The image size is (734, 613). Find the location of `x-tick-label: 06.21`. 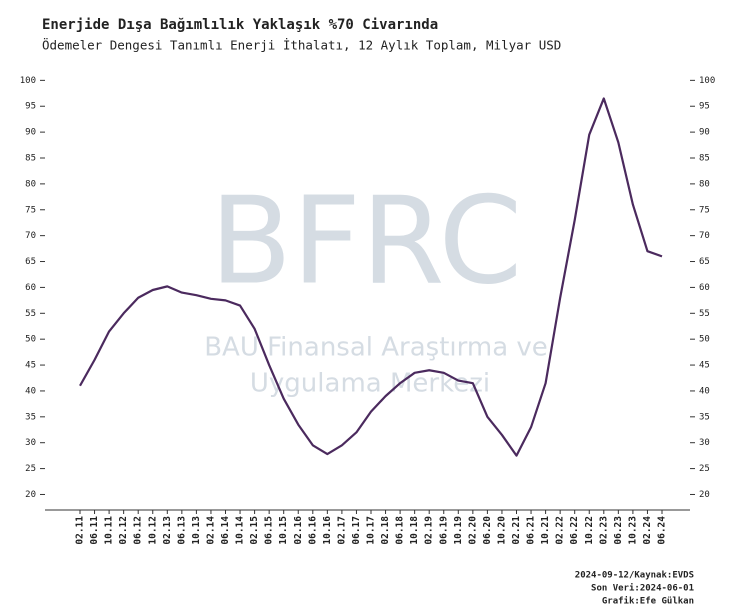

x-tick-label: 06.21 is located at coordinates (531, 530).